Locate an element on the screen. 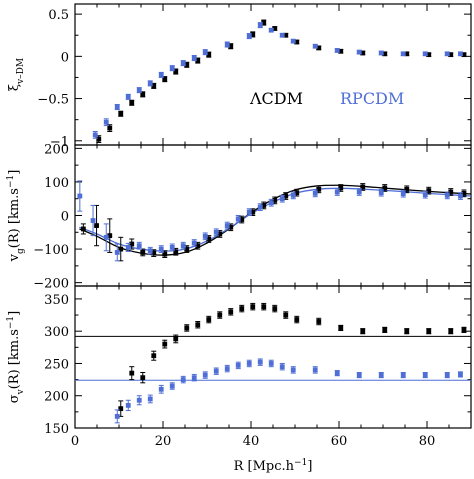 The image size is (474, 479). x-axis-label: R [Mpc.h−1] is located at coordinates (273, 466).